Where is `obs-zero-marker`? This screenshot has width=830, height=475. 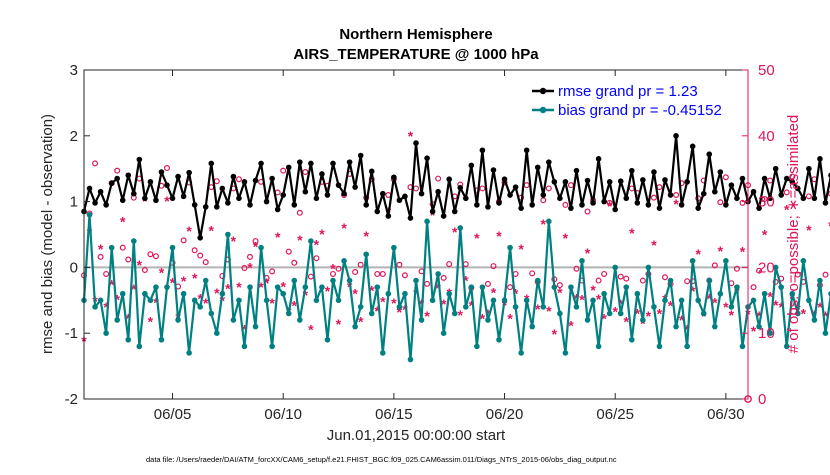 obs-zero-marker is located at coordinates (748, 399).